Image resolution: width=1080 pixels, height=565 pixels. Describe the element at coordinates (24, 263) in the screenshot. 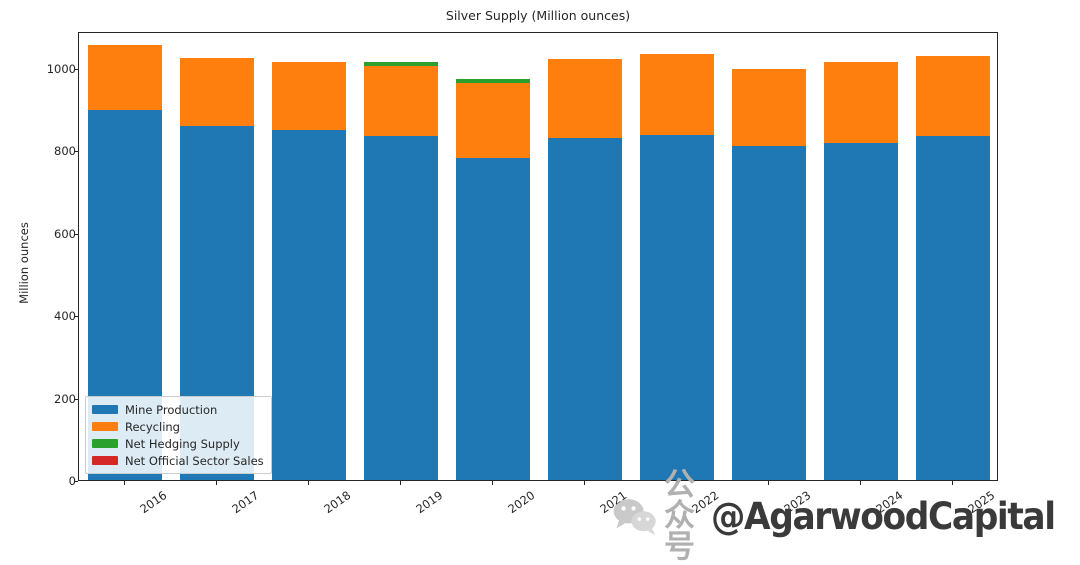

I see `y-axis-label: Million ounces` at that location.